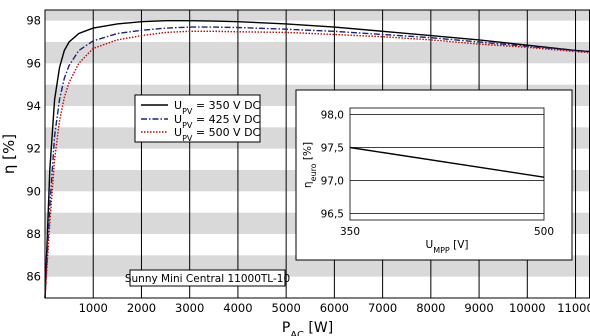  I want to click on inset-x-axis-label: UMPP [V], so click(447, 247).